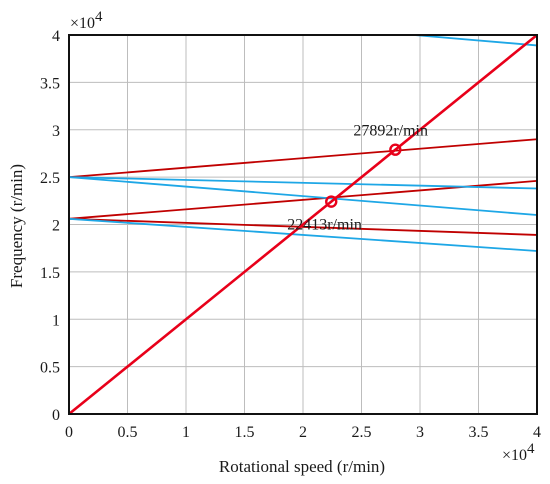  Describe the element at coordinates (537, 432) in the screenshot. I see `x-tick-label: 4` at that location.